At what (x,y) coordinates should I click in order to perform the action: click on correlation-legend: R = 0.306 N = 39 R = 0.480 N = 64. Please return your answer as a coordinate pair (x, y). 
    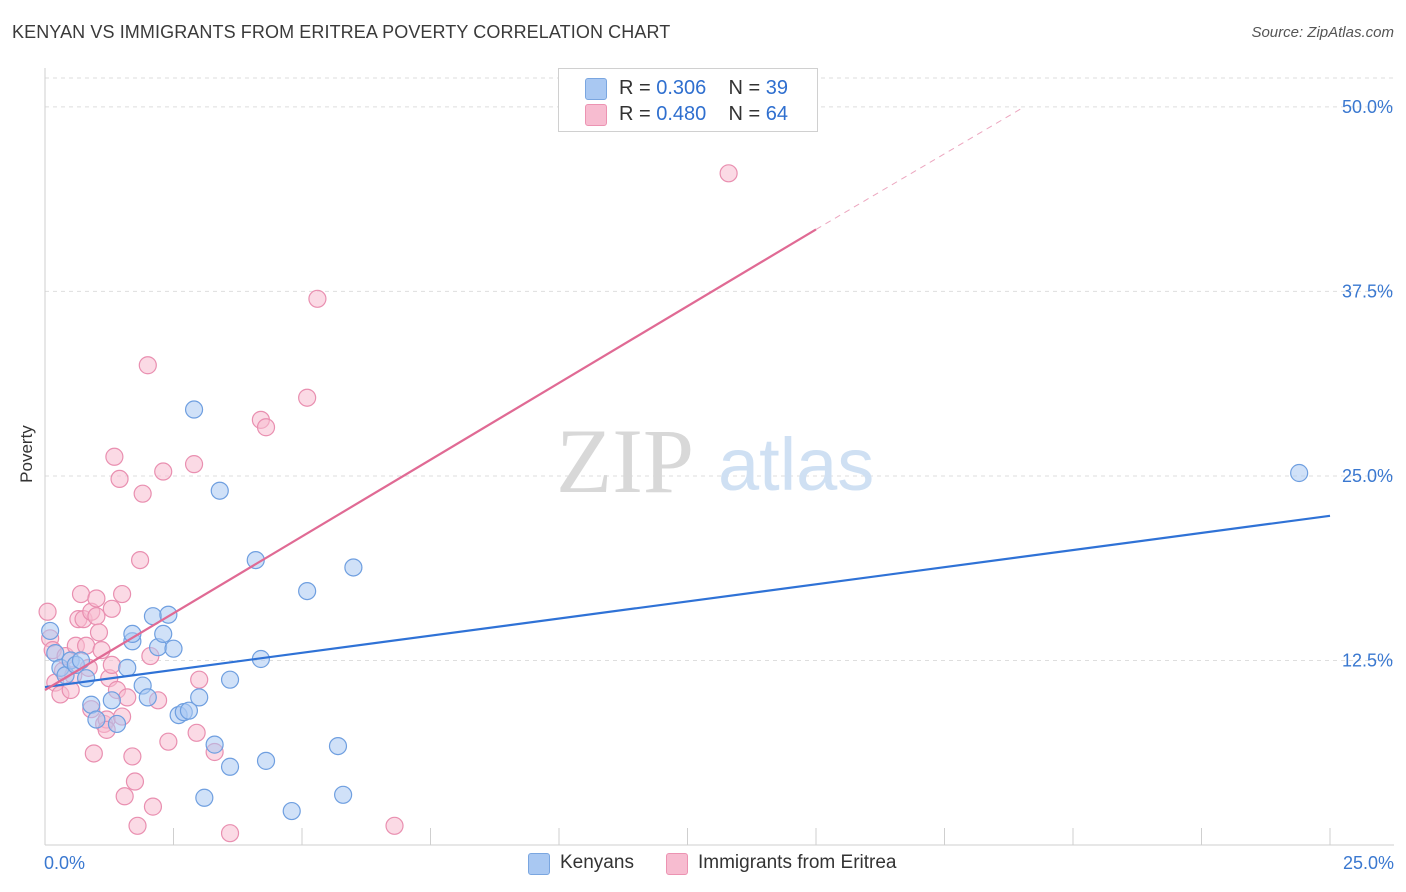
    Looking at the image, I should click on (688, 100).